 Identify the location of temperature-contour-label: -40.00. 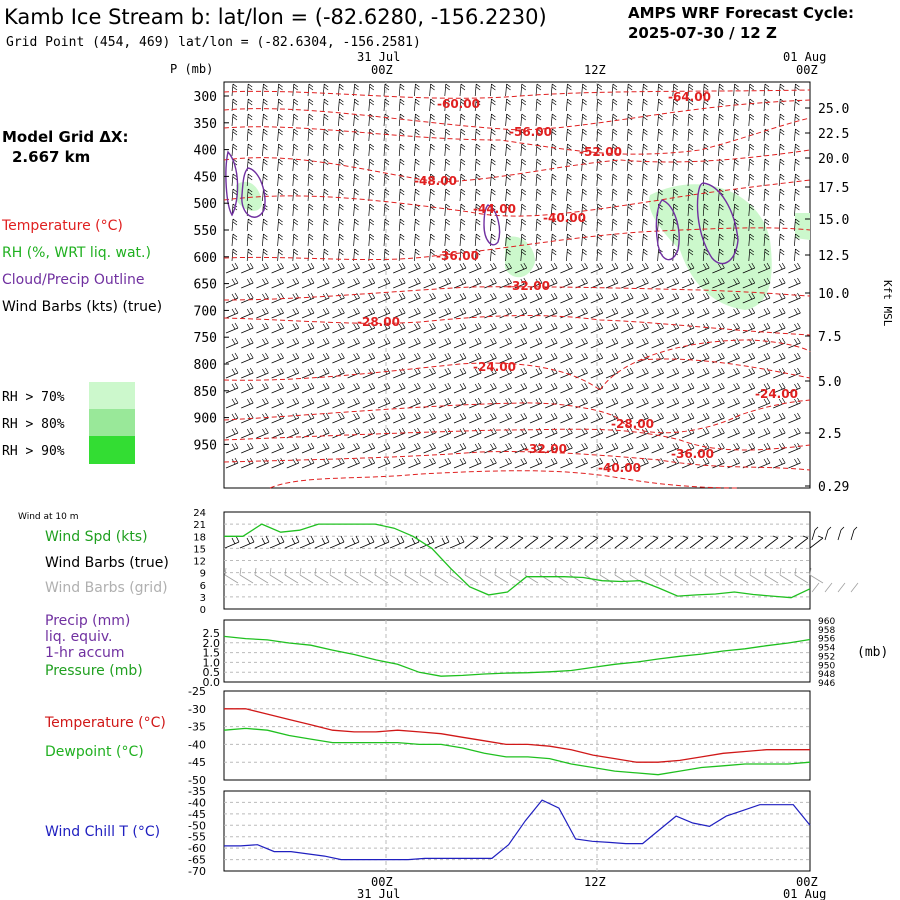
(619, 468).